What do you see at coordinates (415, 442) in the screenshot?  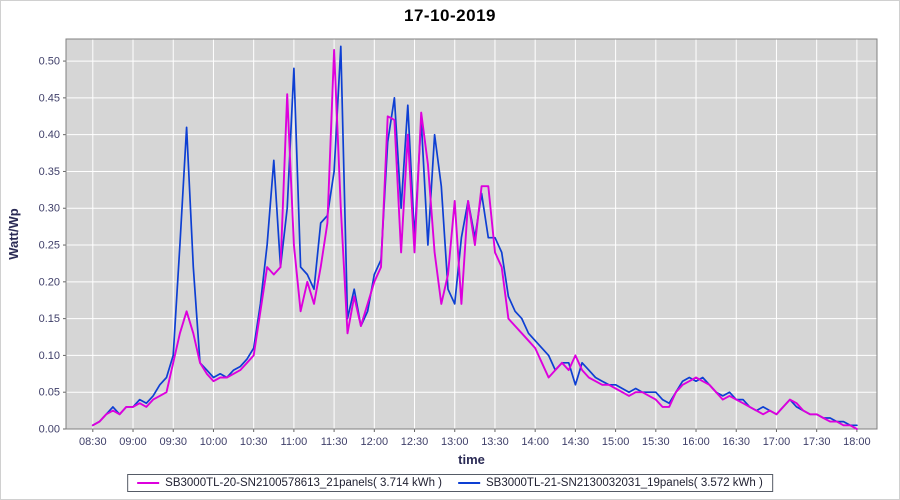 I see `x-tick-label: 12:30` at bounding box center [415, 442].